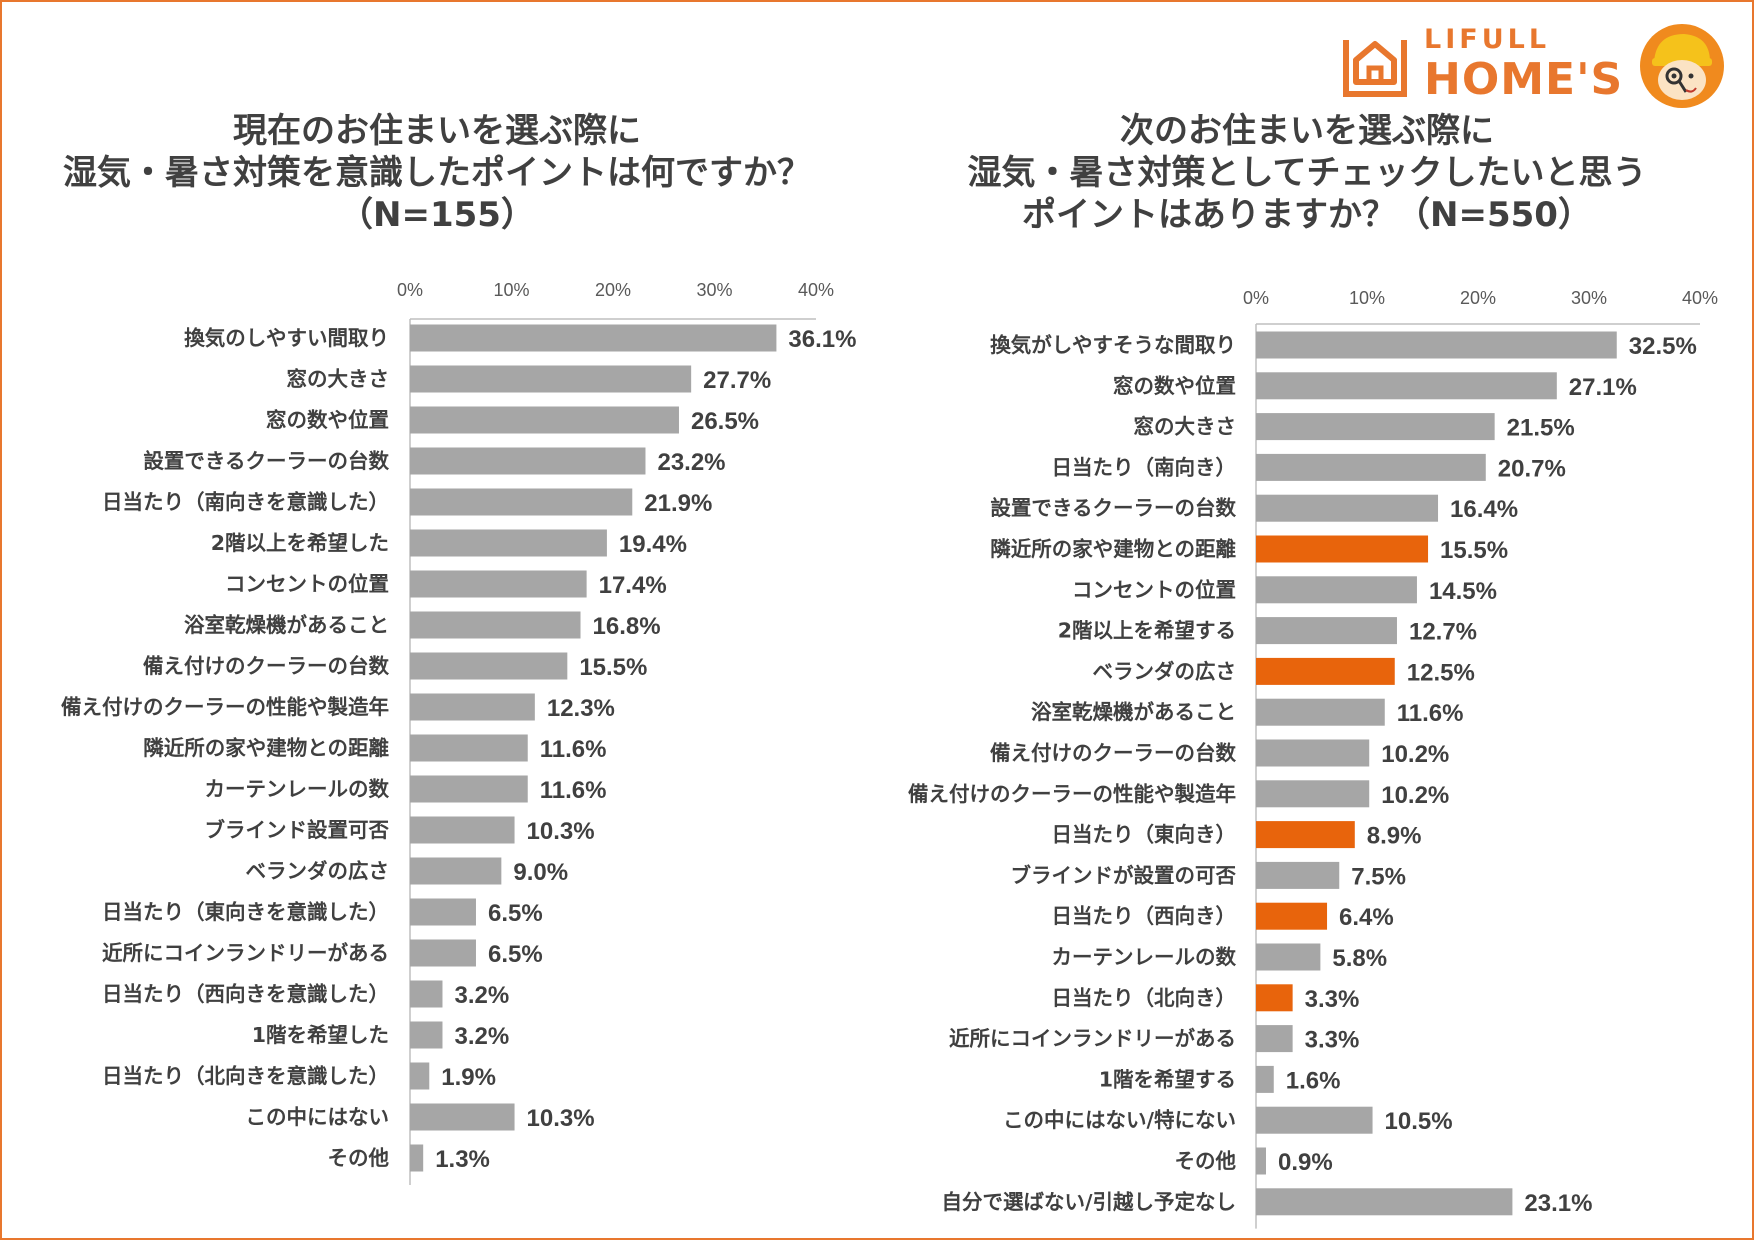 The width and height of the screenshot is (1754, 1240). I want to click on right-value-label: 12.7%, so click(1443, 632).